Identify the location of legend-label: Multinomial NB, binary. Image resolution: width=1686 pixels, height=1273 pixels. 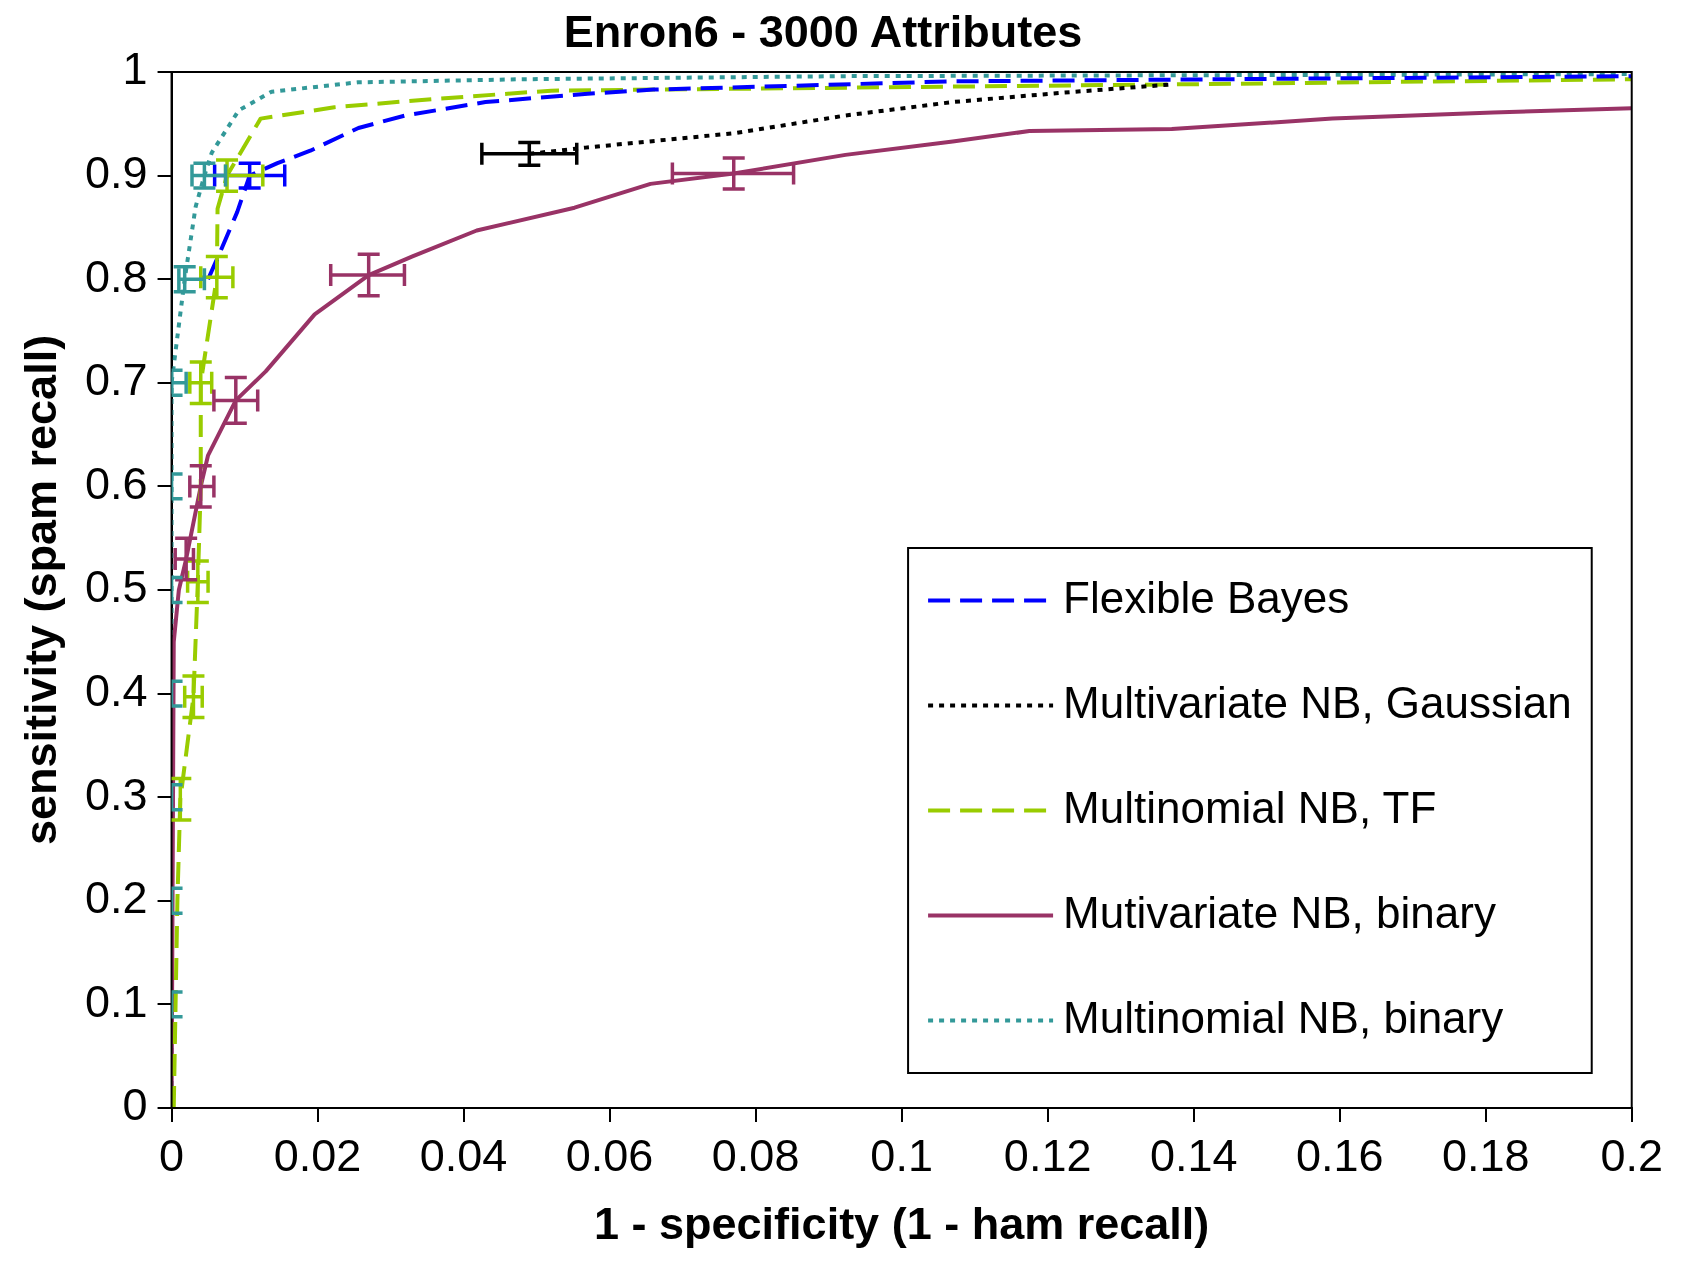
(1283, 1017).